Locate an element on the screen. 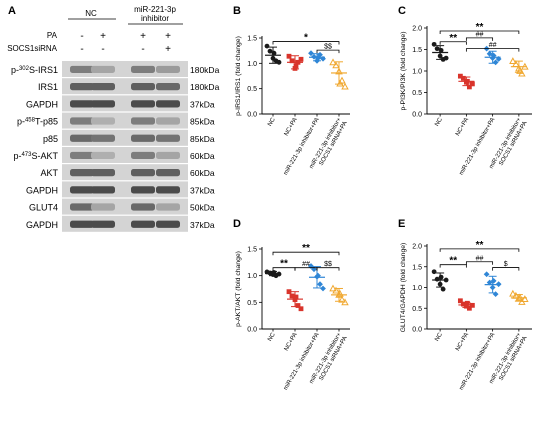 This screenshot has height=421, width=550. band-label: GLUT4 is located at coordinates (43, 208).